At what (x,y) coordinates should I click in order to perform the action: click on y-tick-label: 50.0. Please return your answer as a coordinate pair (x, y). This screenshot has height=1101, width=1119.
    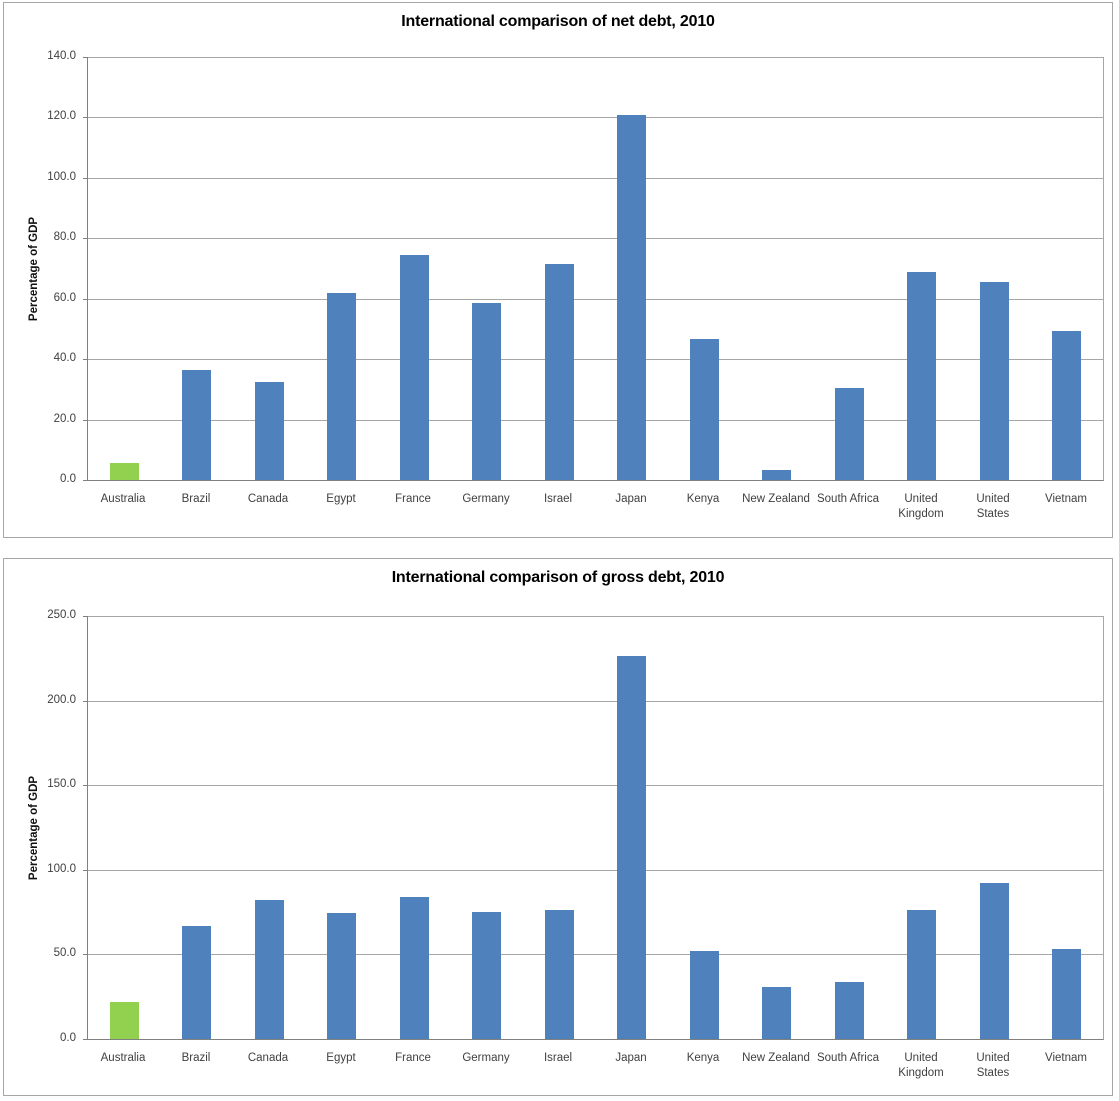
    Looking at the image, I should click on (64, 953).